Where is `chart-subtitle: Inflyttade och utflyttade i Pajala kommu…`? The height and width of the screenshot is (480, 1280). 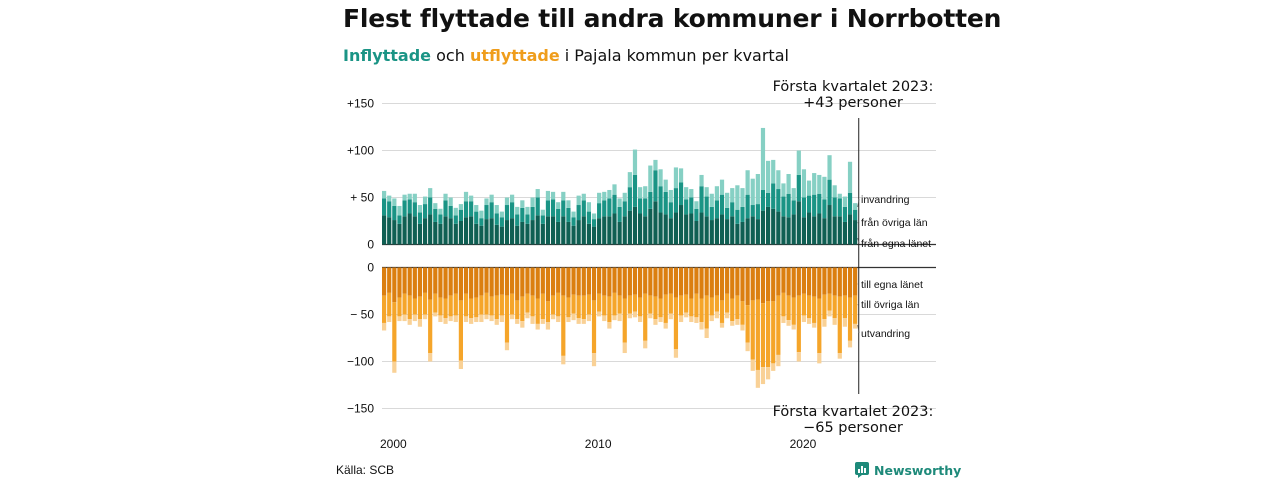
chart-subtitle: Inflyttade och utflyttade i Pajala kommu… is located at coordinates (566, 55).